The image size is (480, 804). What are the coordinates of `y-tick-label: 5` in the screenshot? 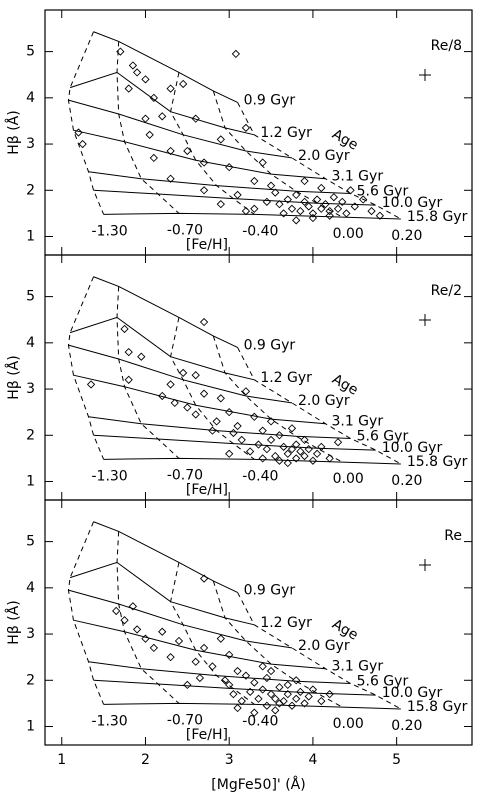 It's located at (30, 542).